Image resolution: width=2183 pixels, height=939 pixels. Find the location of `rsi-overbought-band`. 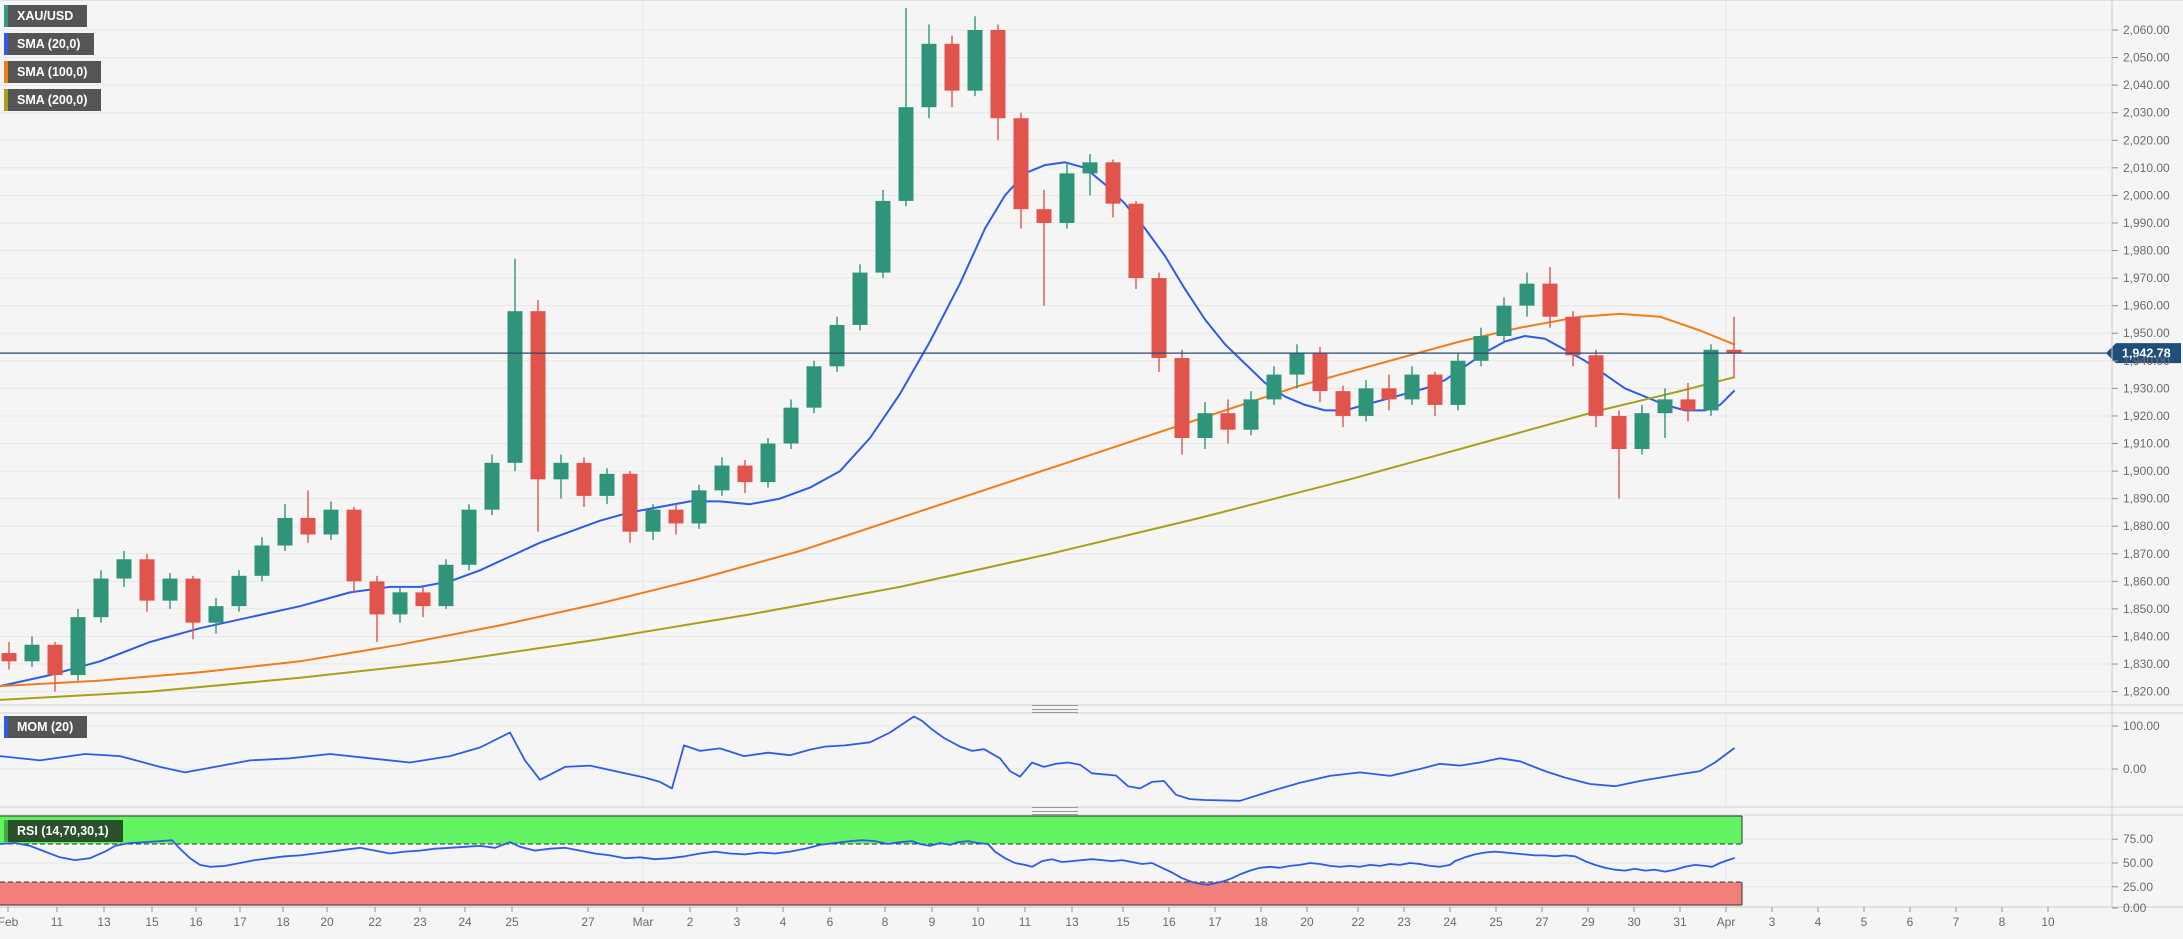

rsi-overbought-band is located at coordinates (871, 830).